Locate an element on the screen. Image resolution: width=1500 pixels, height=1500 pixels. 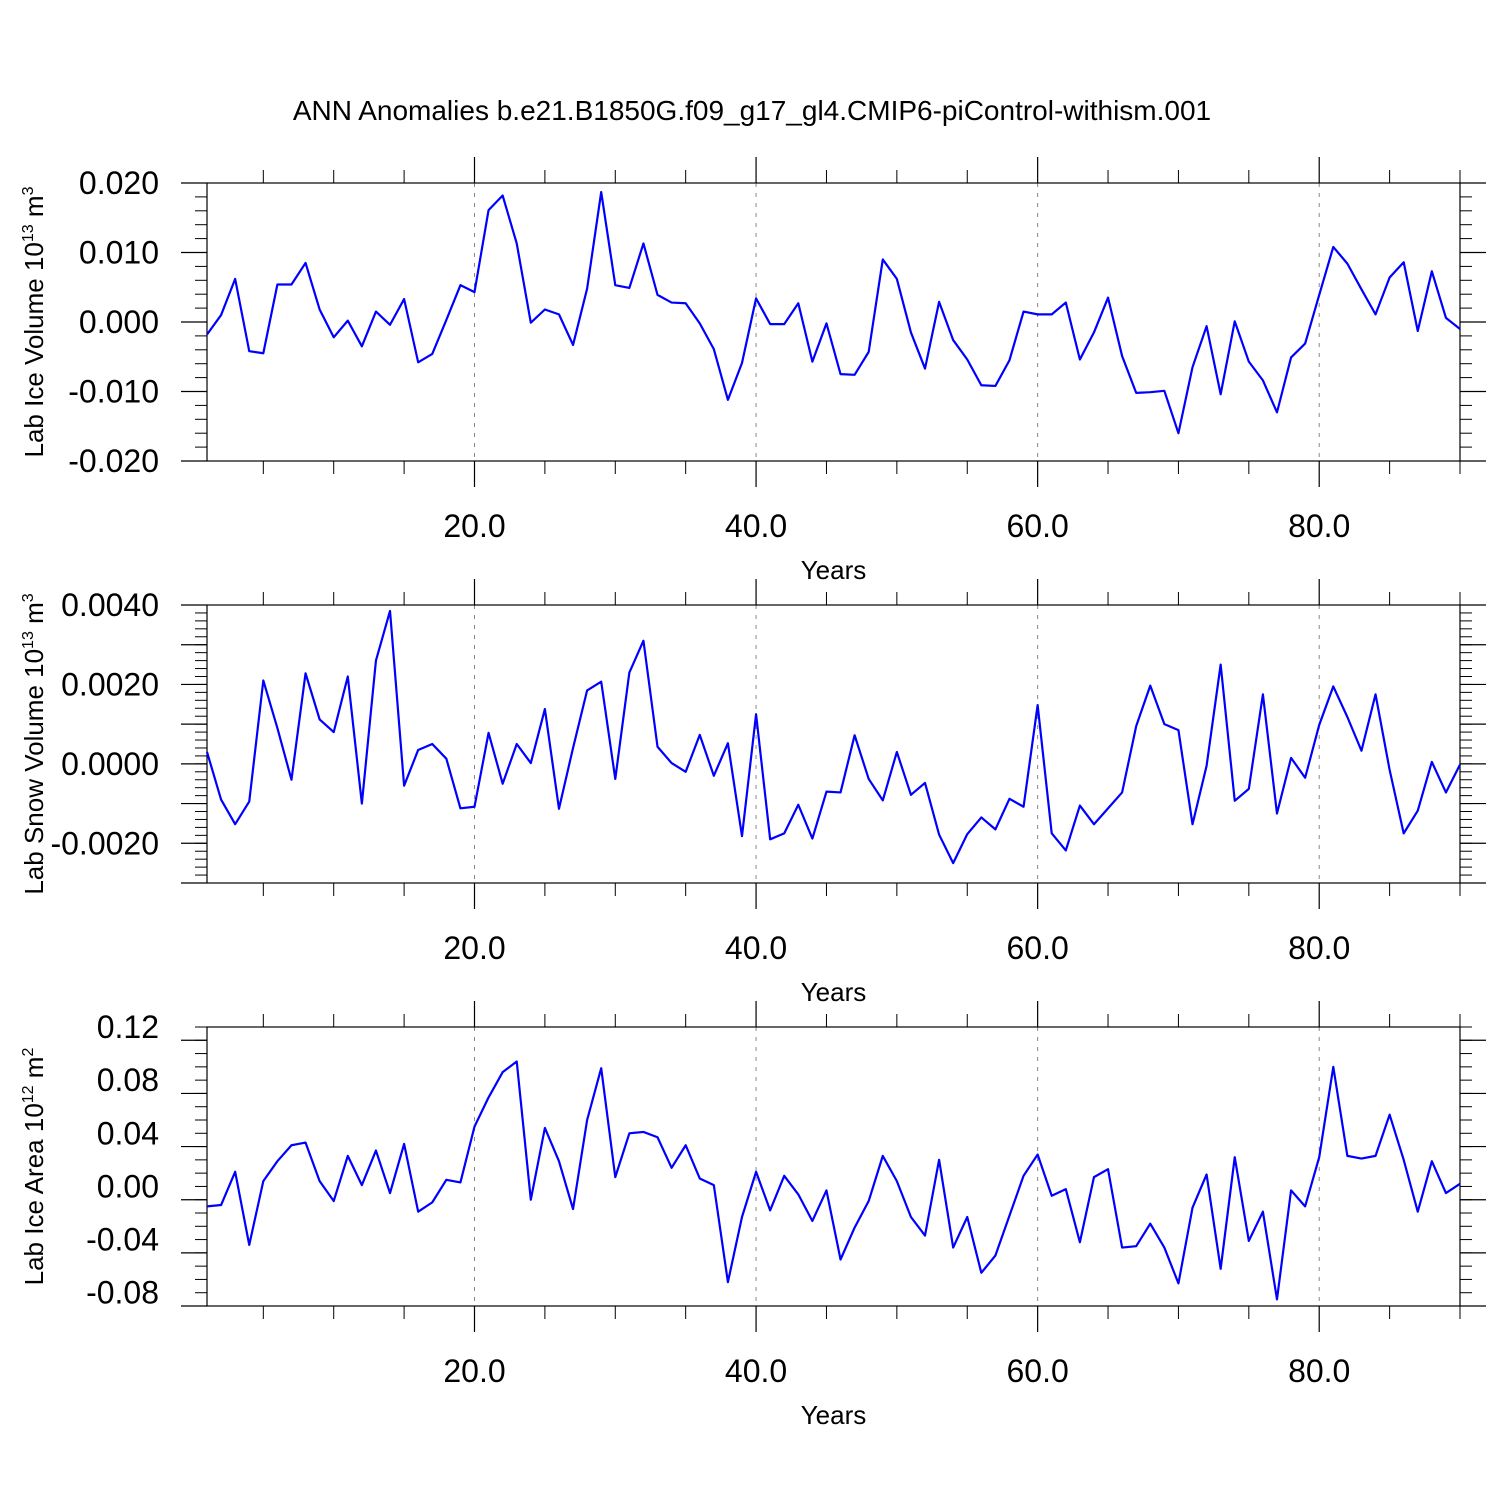
y-tick-label: -0.010 is located at coordinates (113, 392).